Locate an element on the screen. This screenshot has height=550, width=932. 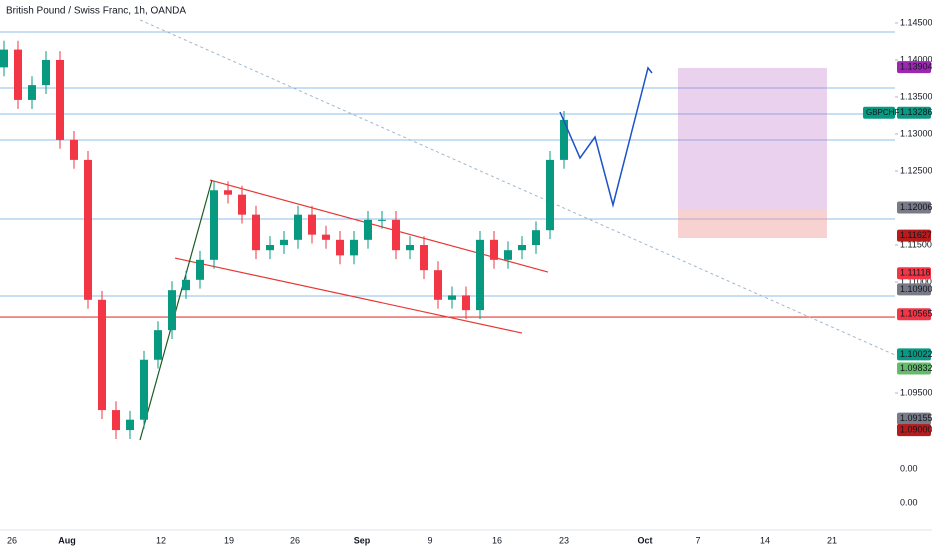
x-tick-label: Aug is located at coordinates (67, 540).